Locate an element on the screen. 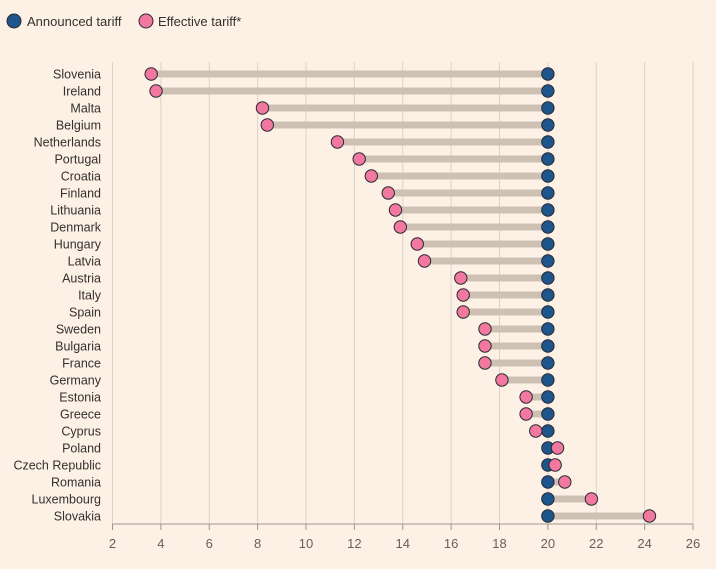 This screenshot has width=716, height=569. category-label-20: Greece is located at coordinates (80, 415).